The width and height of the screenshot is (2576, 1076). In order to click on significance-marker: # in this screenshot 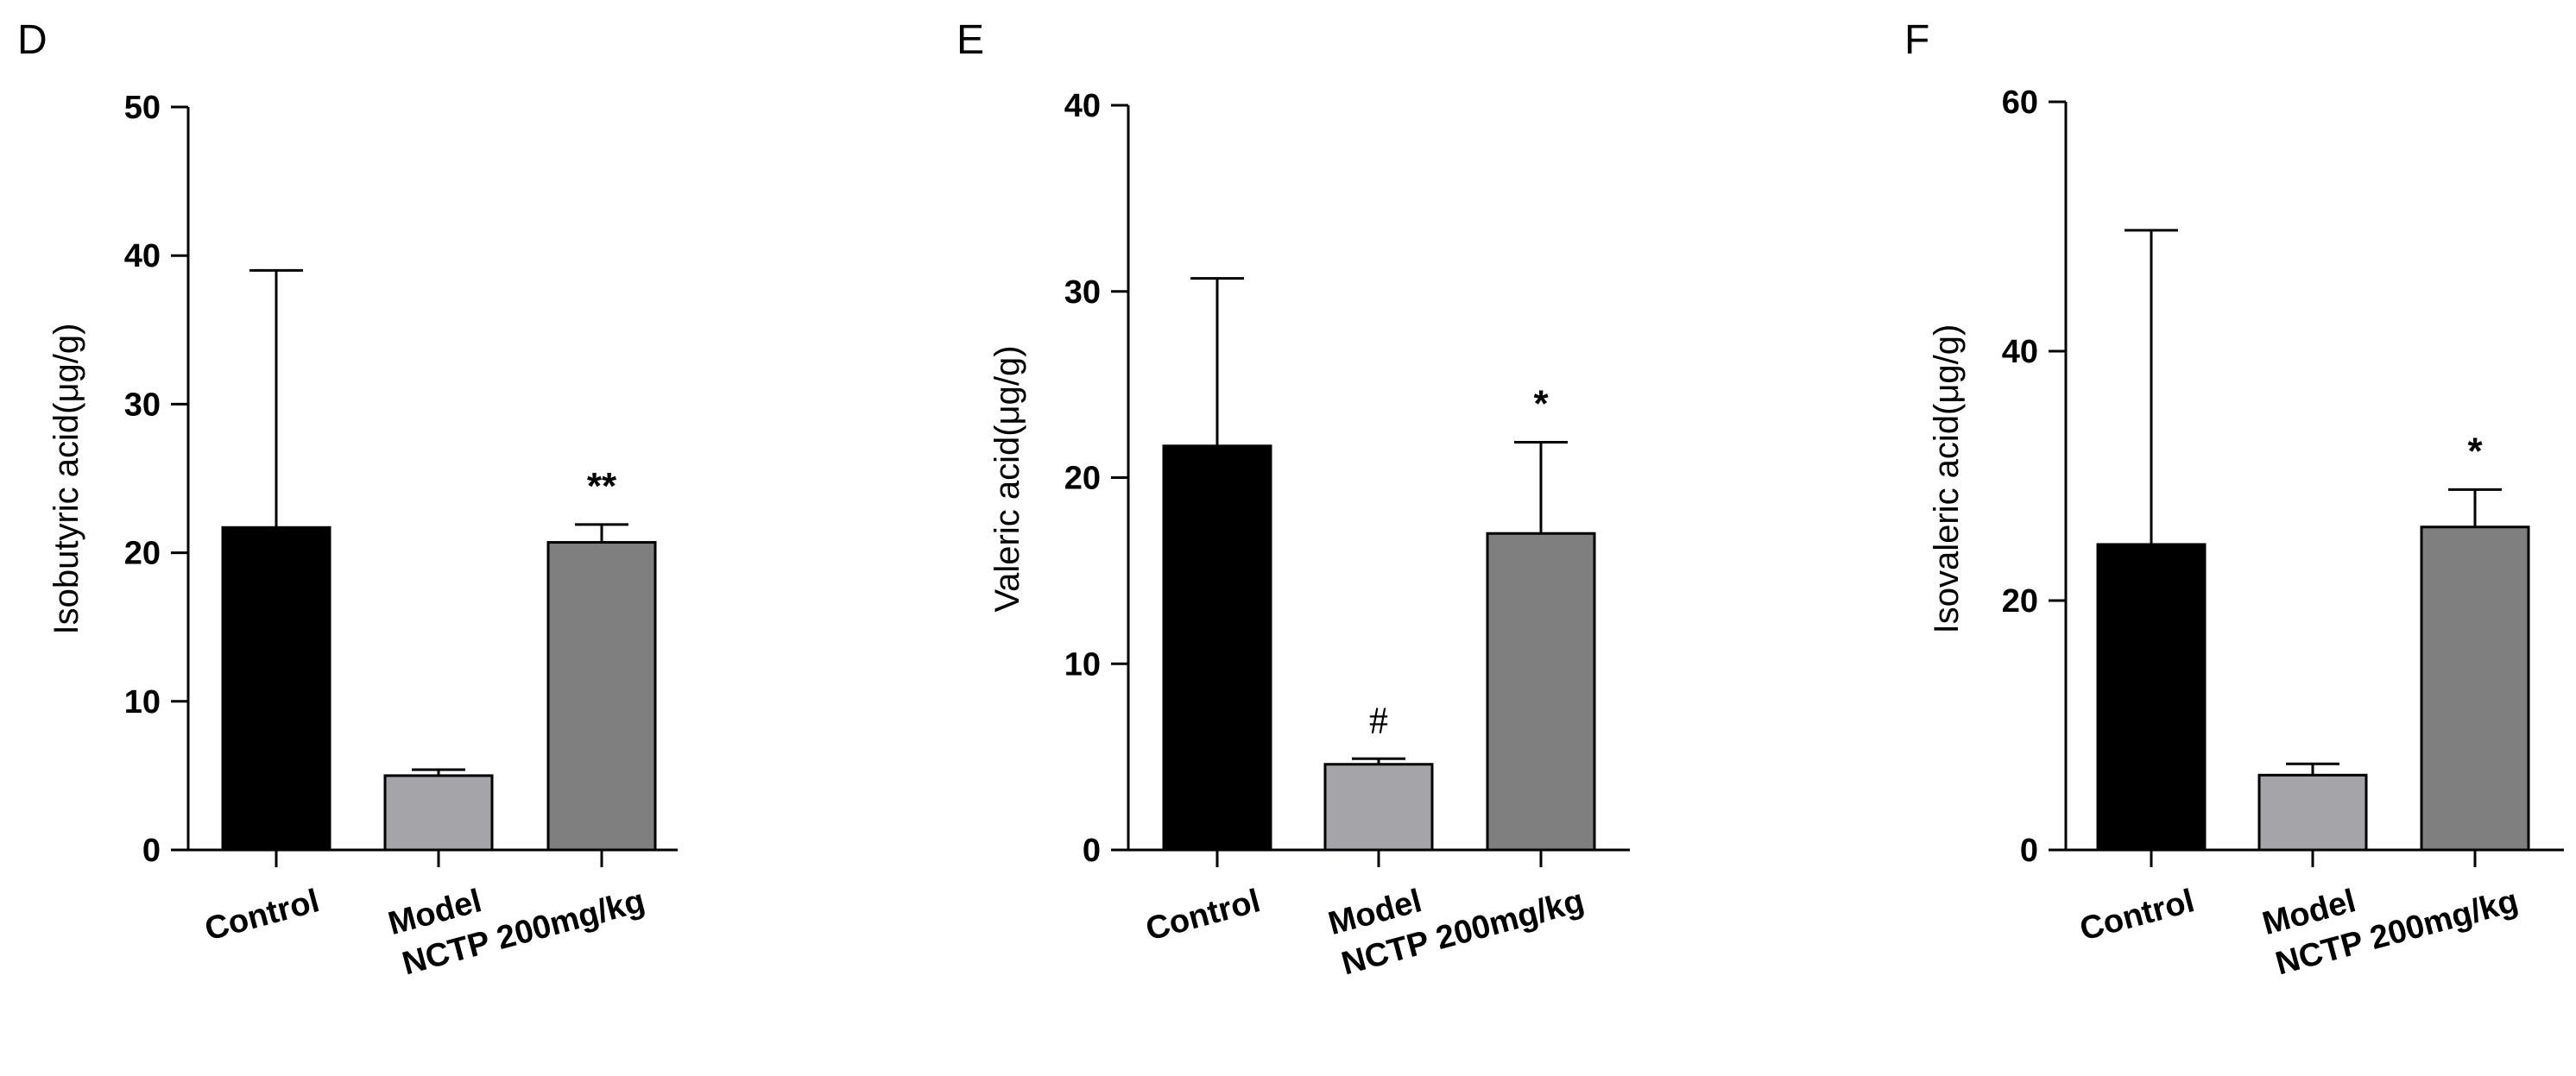, I will do `click(1378, 720)`.